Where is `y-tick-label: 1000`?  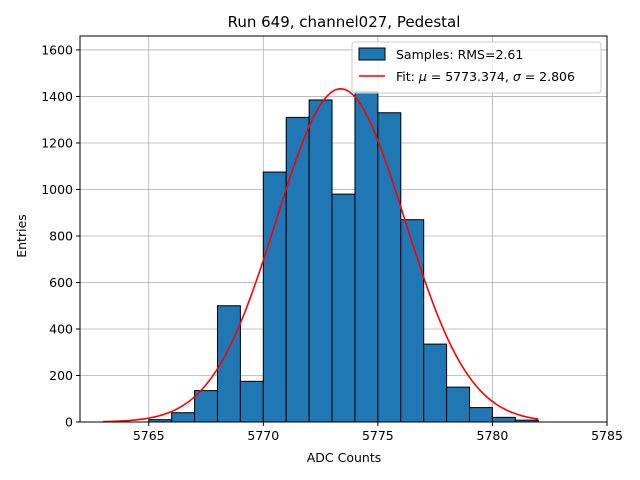 y-tick-label: 1000 is located at coordinates (57, 189).